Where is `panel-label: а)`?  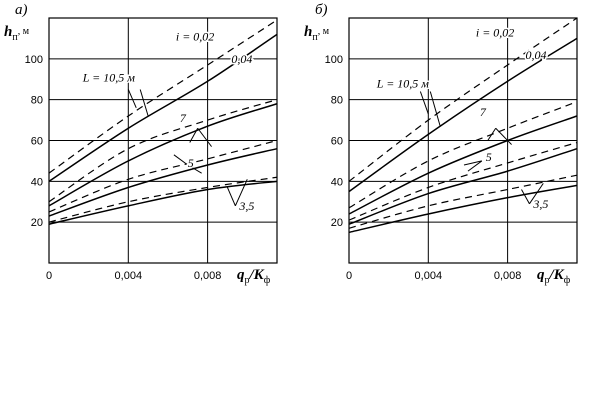 panel-label: а) is located at coordinates (21, 10).